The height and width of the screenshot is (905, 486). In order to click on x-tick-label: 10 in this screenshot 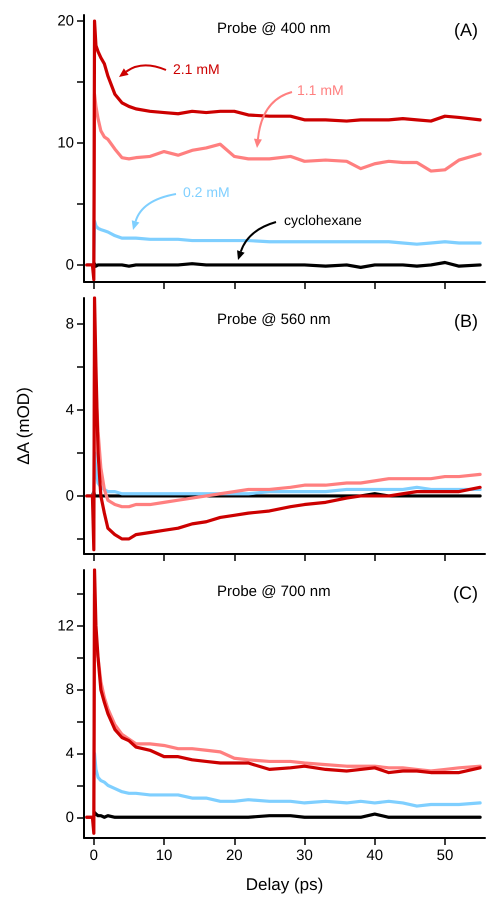, I will do `click(164, 855)`.